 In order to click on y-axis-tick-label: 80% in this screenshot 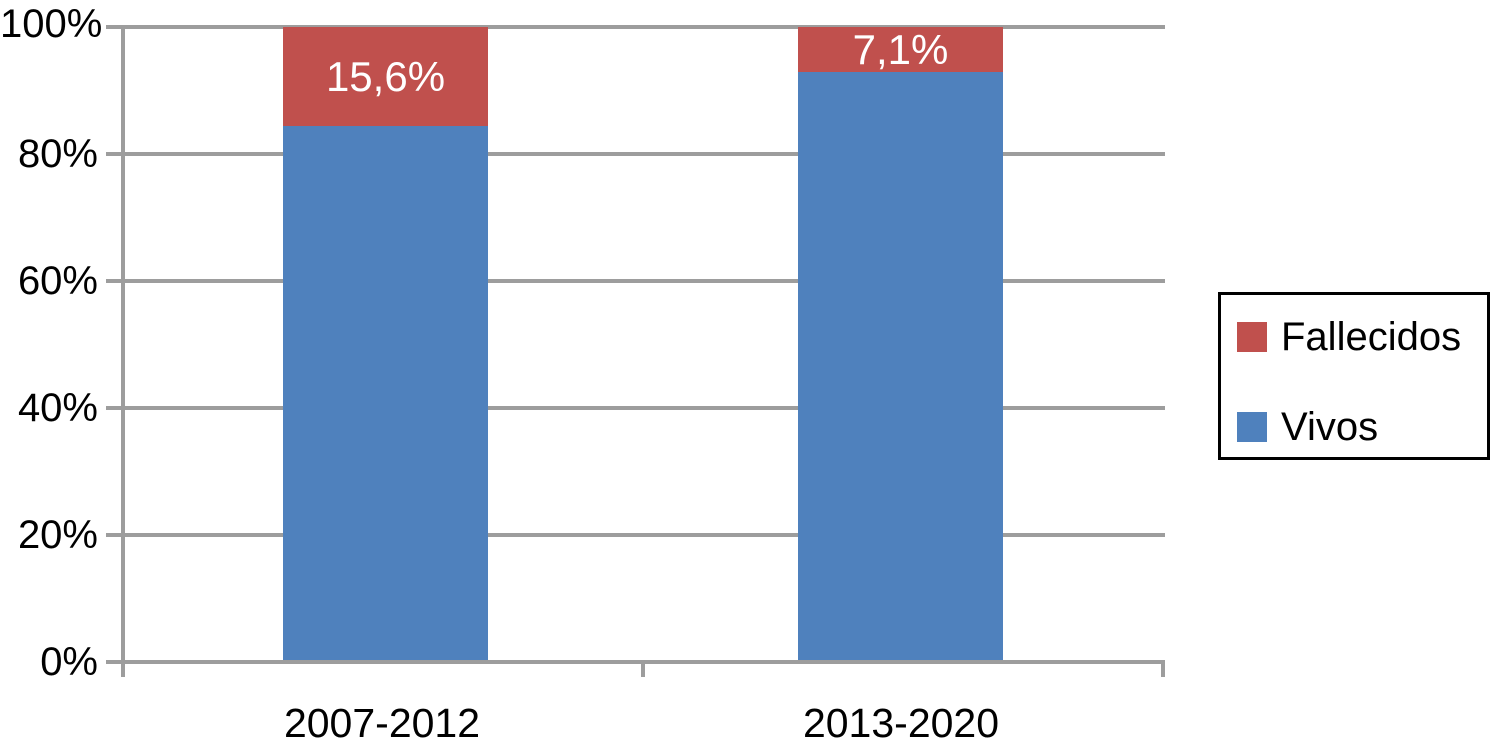, I will do `click(57, 154)`.